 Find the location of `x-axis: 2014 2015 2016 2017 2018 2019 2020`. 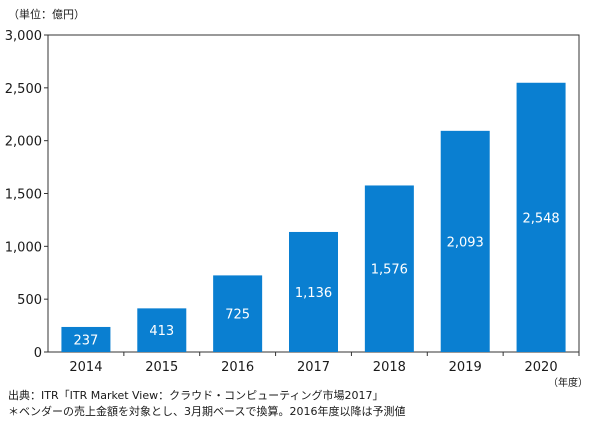

x-axis: 2014 2015 2016 2017 2018 2019 2020 is located at coordinates (324, 363).